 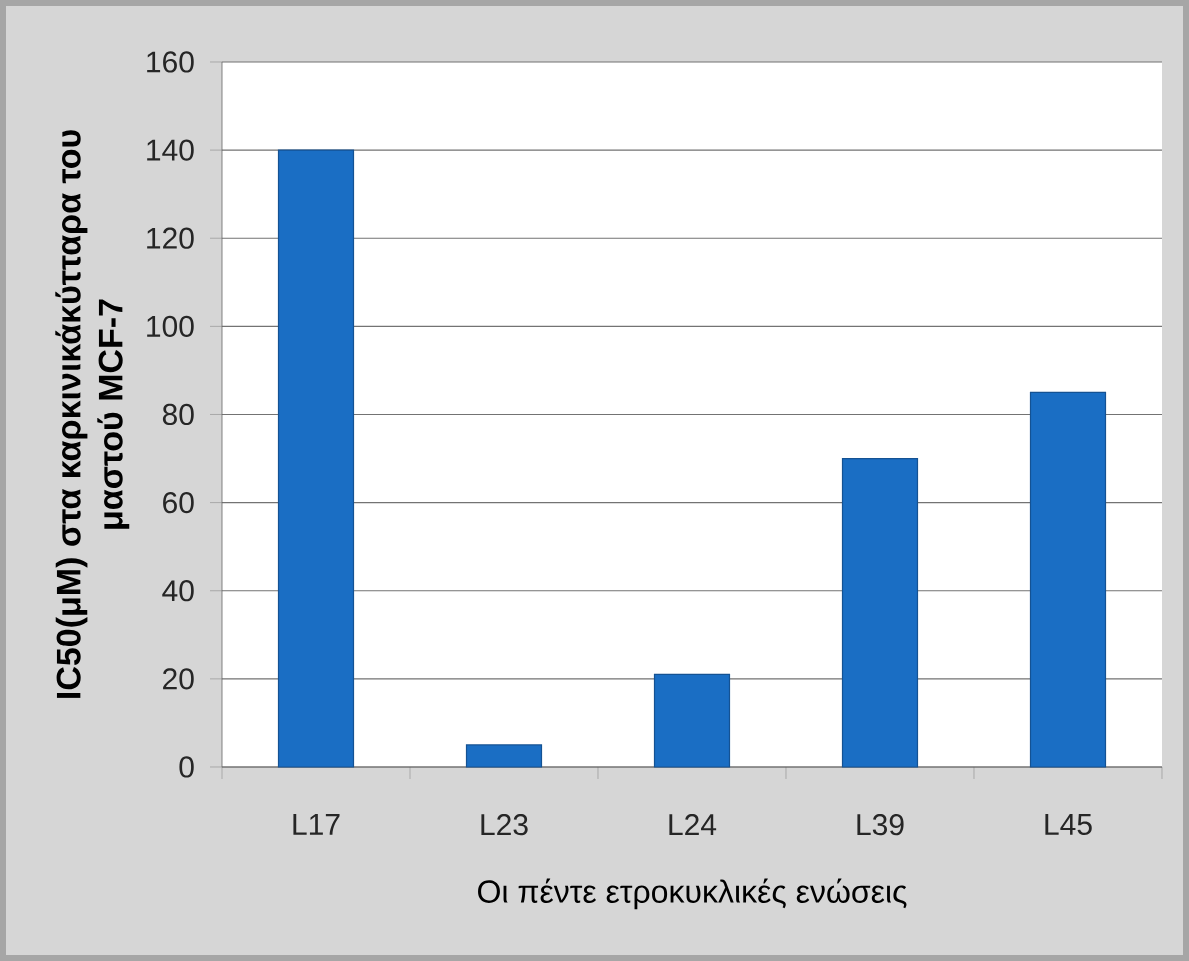 What do you see at coordinates (880, 825) in the screenshot?
I see `x-tick-label: L39` at bounding box center [880, 825].